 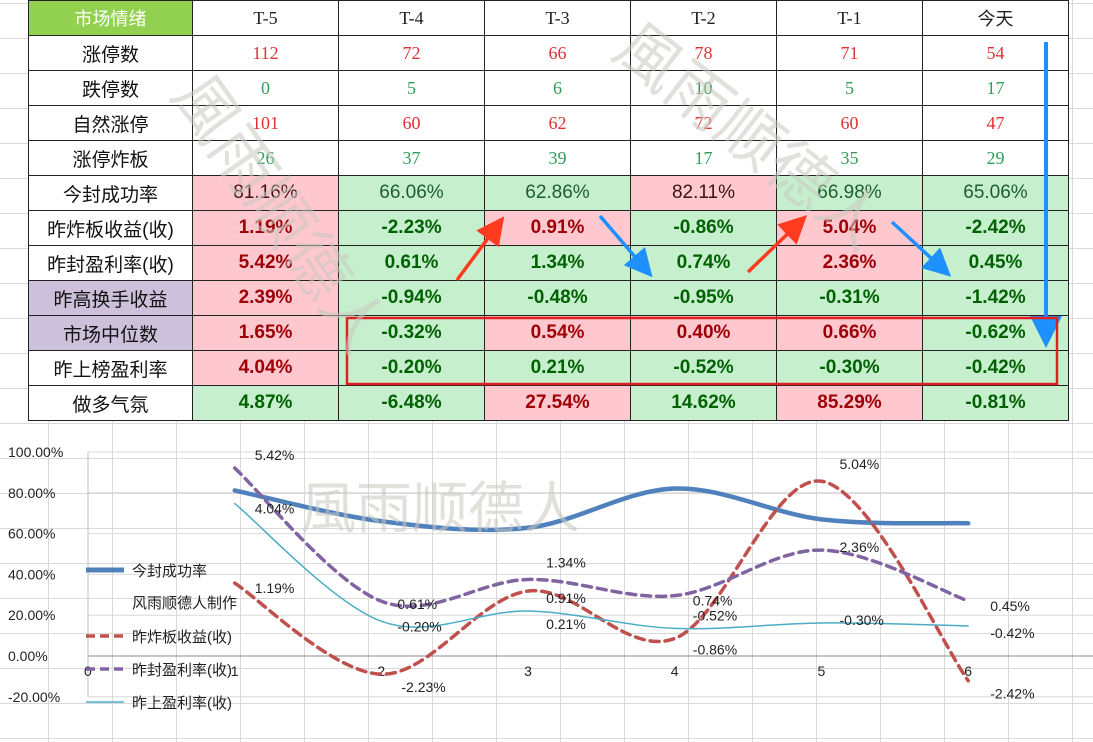 I want to click on x-tick-label: 3, so click(x=528, y=671).